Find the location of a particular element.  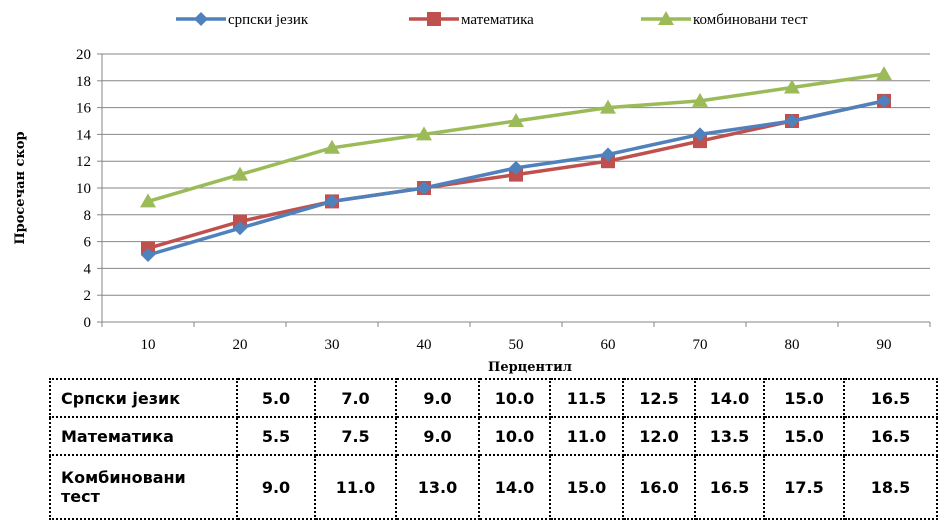

y-tick-label: 12 is located at coordinates (83, 162).